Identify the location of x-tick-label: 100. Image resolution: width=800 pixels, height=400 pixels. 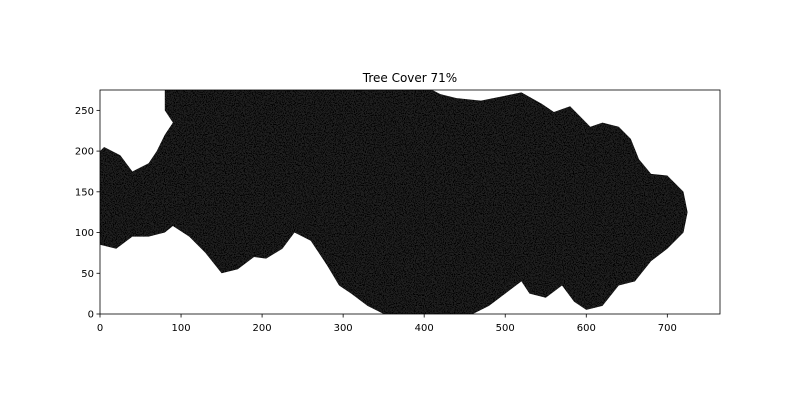
(180, 328).